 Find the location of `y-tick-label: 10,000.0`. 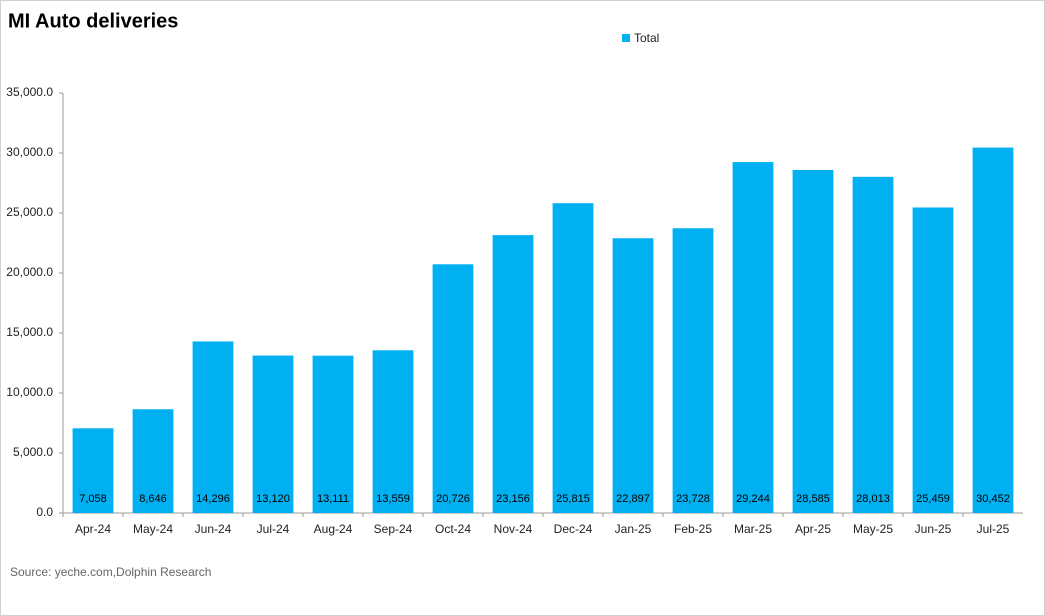

y-tick-label: 10,000.0 is located at coordinates (29, 392).